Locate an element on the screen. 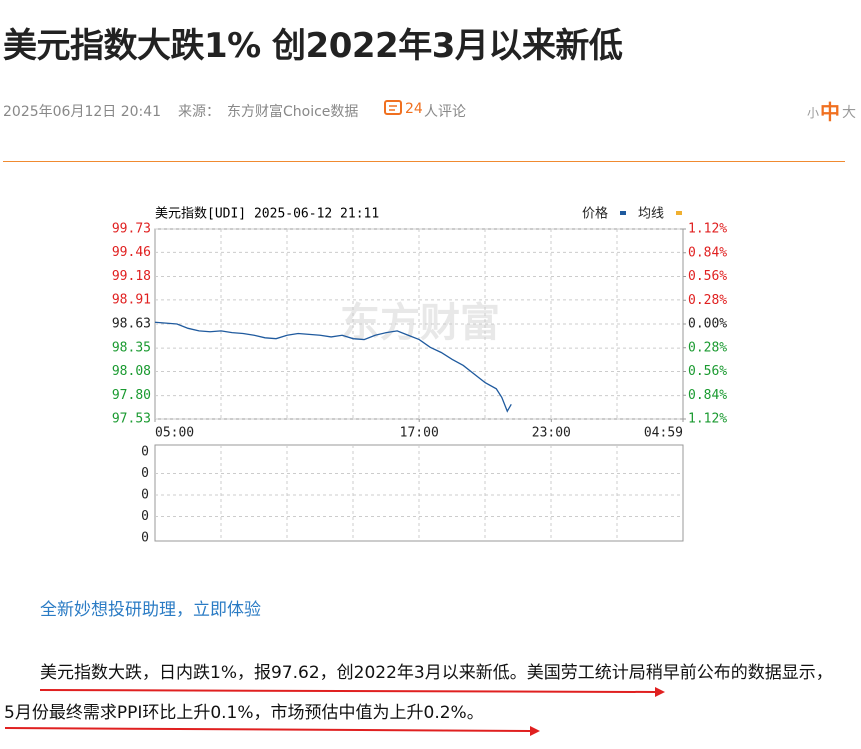 This screenshot has width=861, height=749. y-tick-label: 97.80 is located at coordinates (131, 395).